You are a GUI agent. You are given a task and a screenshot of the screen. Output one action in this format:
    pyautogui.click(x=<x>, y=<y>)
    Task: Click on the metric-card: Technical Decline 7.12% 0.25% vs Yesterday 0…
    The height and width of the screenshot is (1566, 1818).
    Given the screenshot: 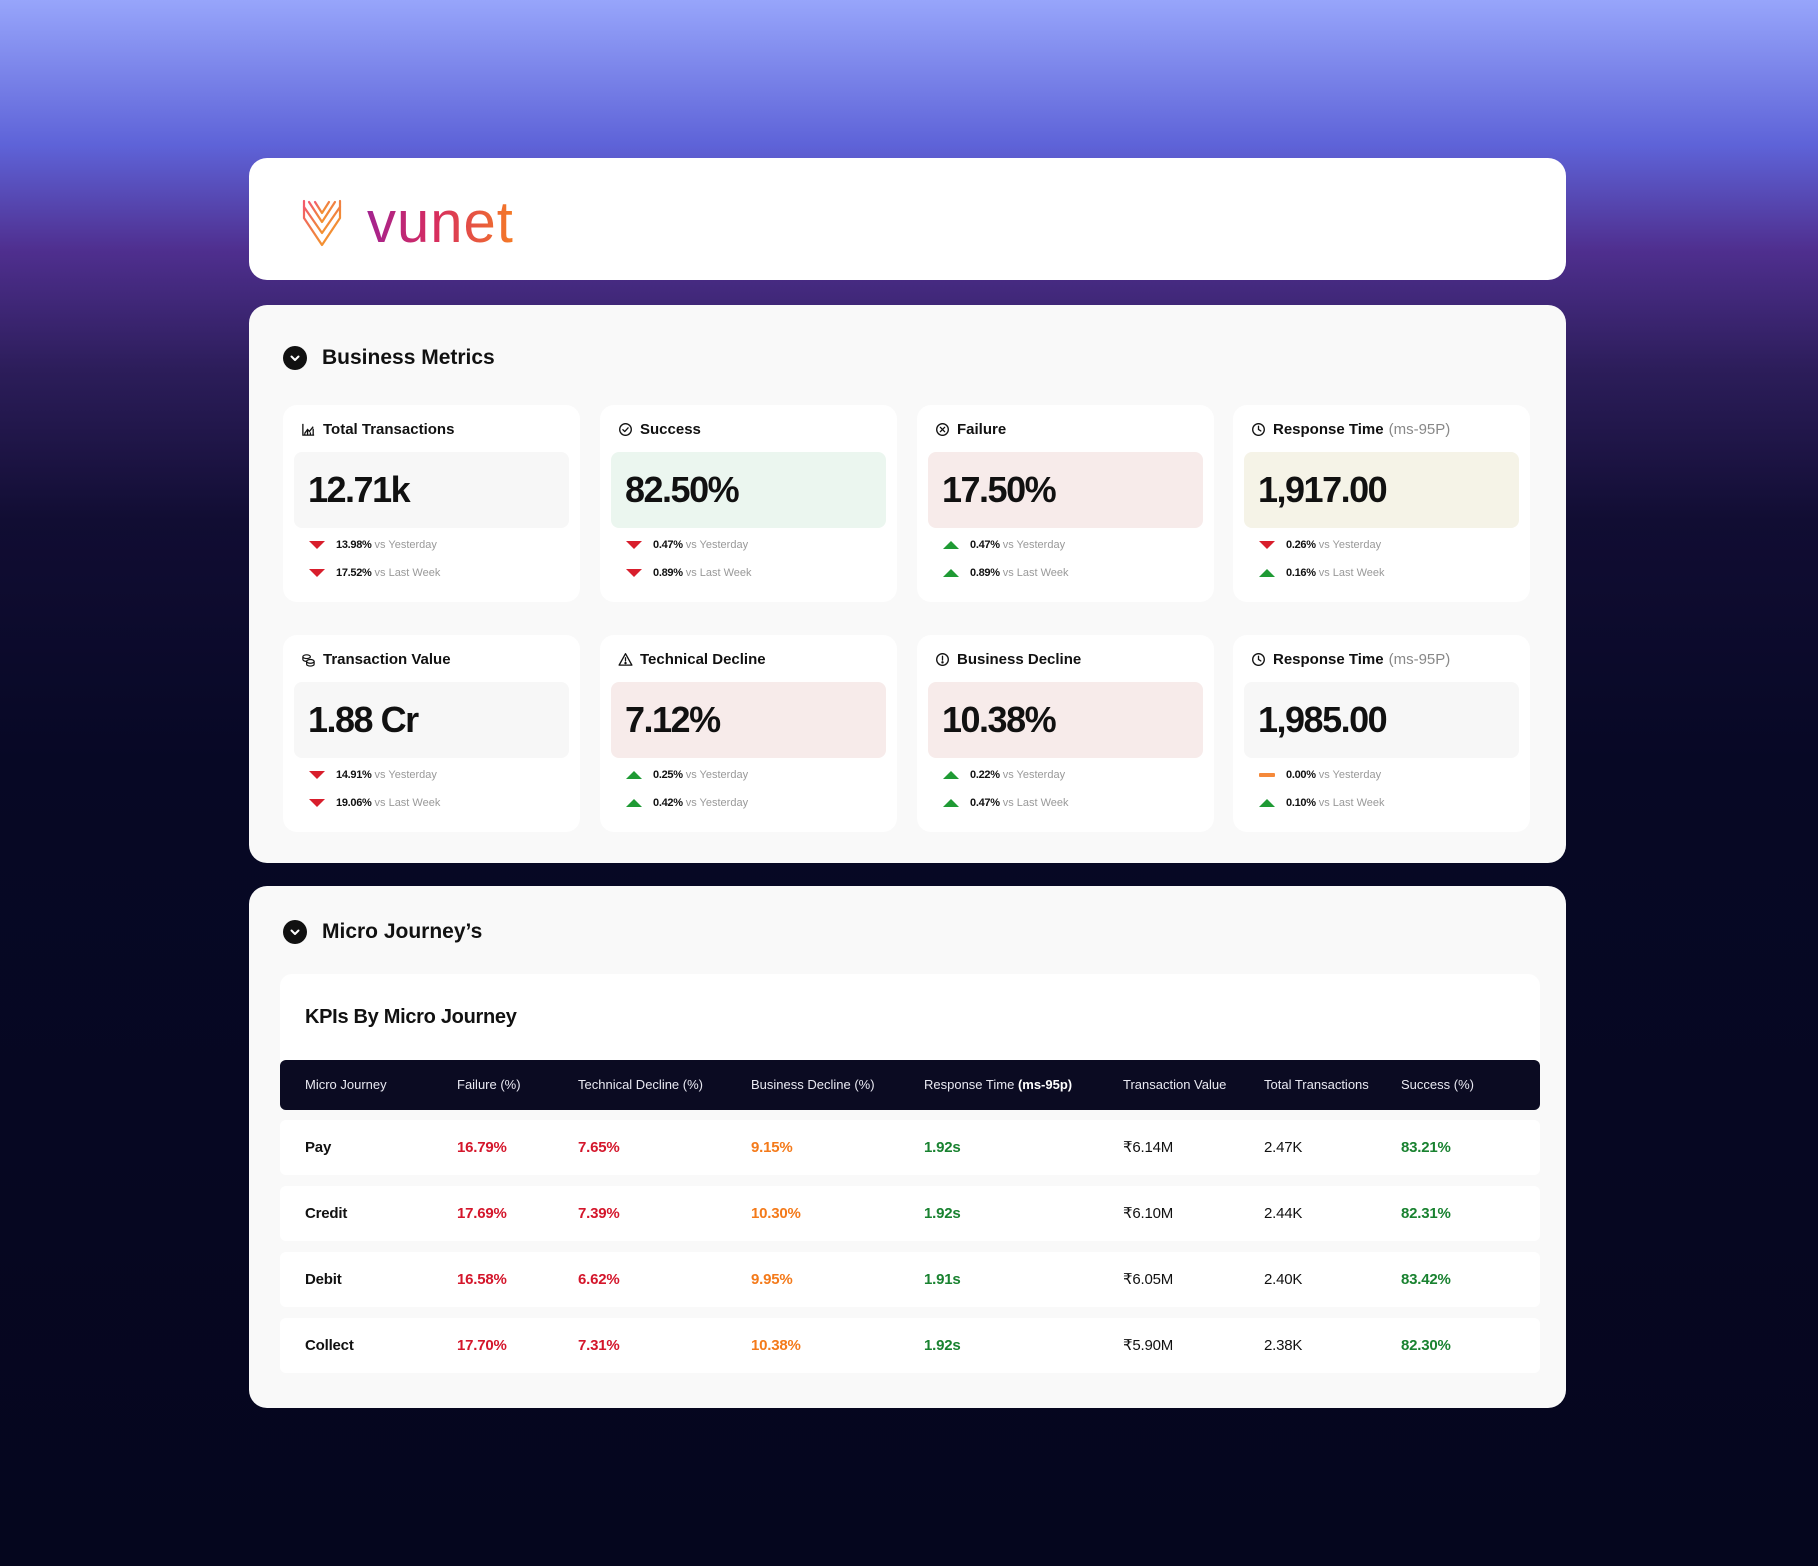 What is the action you would take?
    pyautogui.click(x=748, y=733)
    